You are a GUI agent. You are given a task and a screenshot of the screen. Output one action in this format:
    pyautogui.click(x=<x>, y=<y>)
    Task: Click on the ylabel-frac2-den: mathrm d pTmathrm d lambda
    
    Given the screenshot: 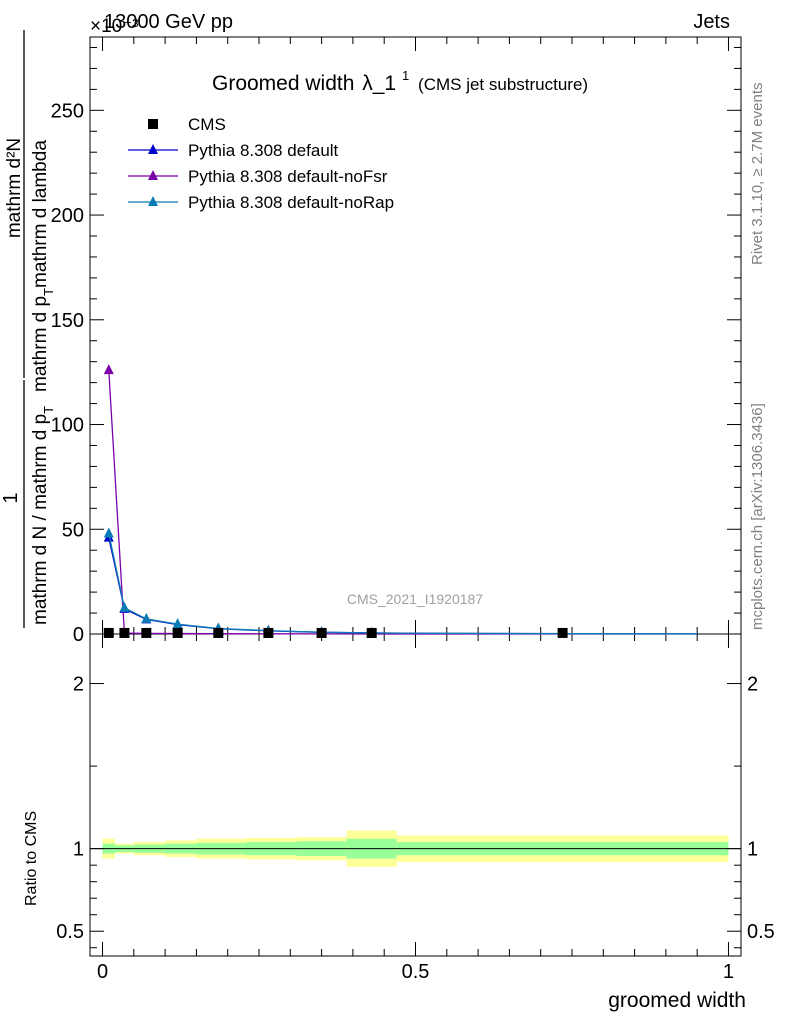 What is the action you would take?
    pyautogui.click(x=43, y=266)
    